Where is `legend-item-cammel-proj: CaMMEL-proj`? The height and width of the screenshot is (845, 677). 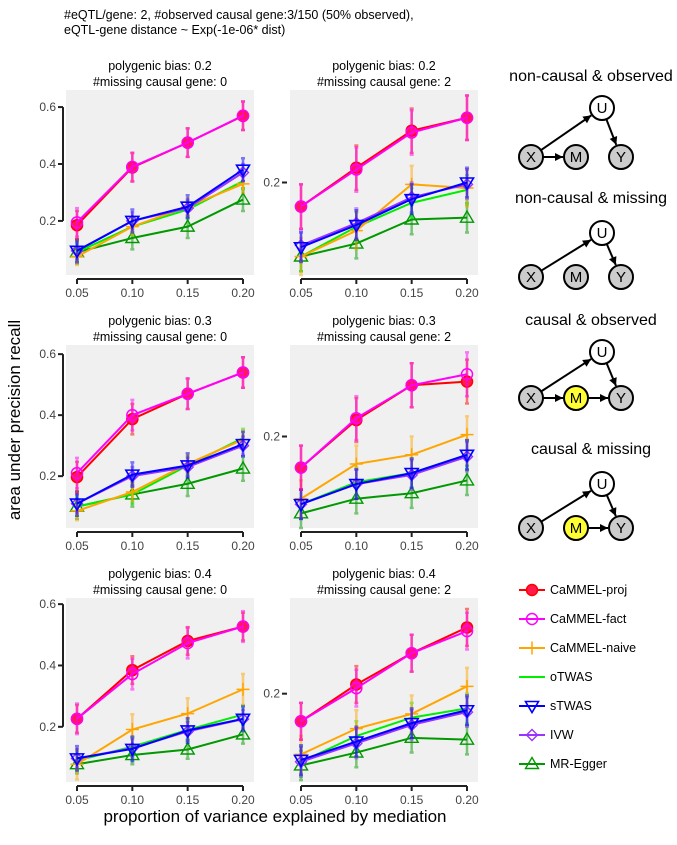
legend-item-cammel-proj: CaMMEL-proj is located at coordinates (572, 590).